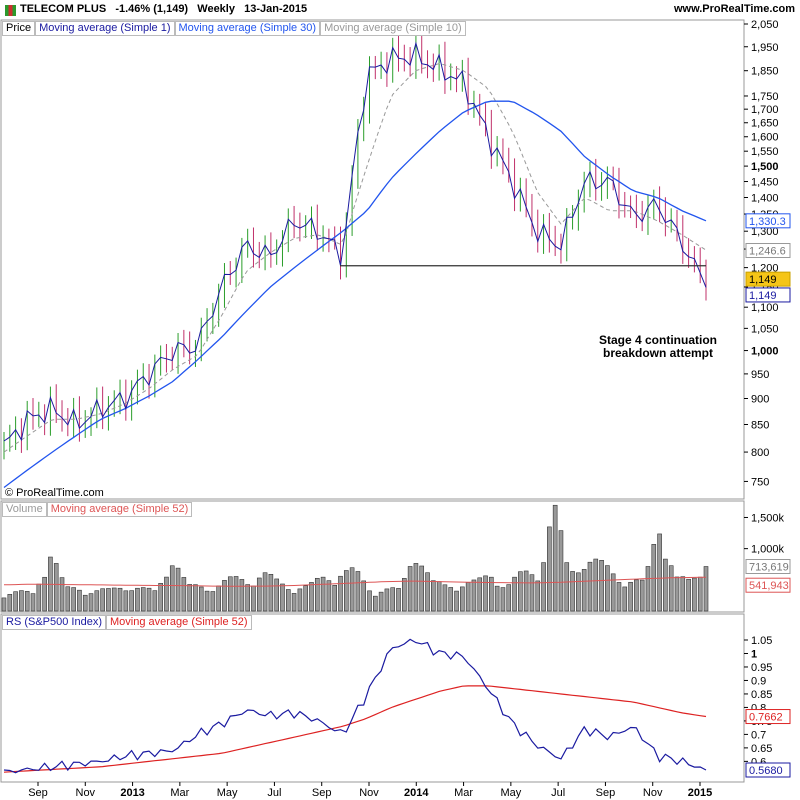  What do you see at coordinates (393, 28) in the screenshot?
I see `legend-ma10: Moving average (Simple 10)` at bounding box center [393, 28].